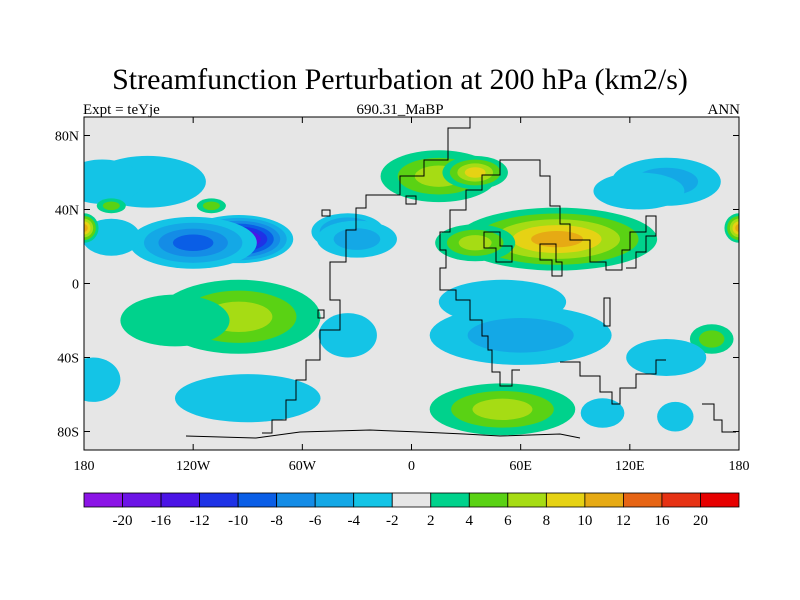 Image resolution: width=800 pixels, height=600 pixels. I want to click on colorbar-label-7: -2, so click(392, 521).